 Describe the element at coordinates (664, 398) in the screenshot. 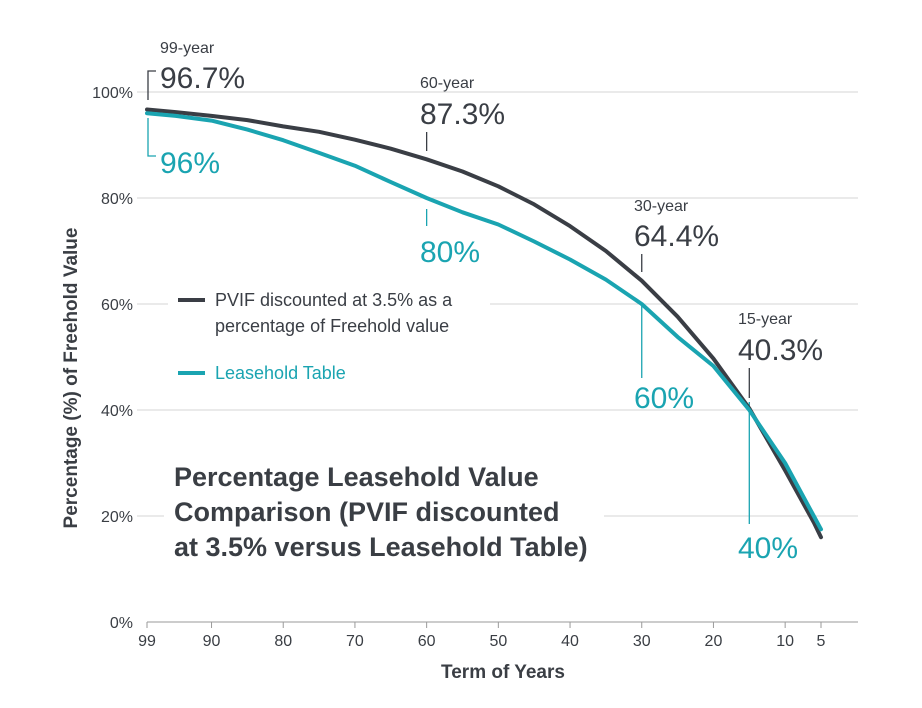

I see `annotation-leasehold-value: 60%` at that location.